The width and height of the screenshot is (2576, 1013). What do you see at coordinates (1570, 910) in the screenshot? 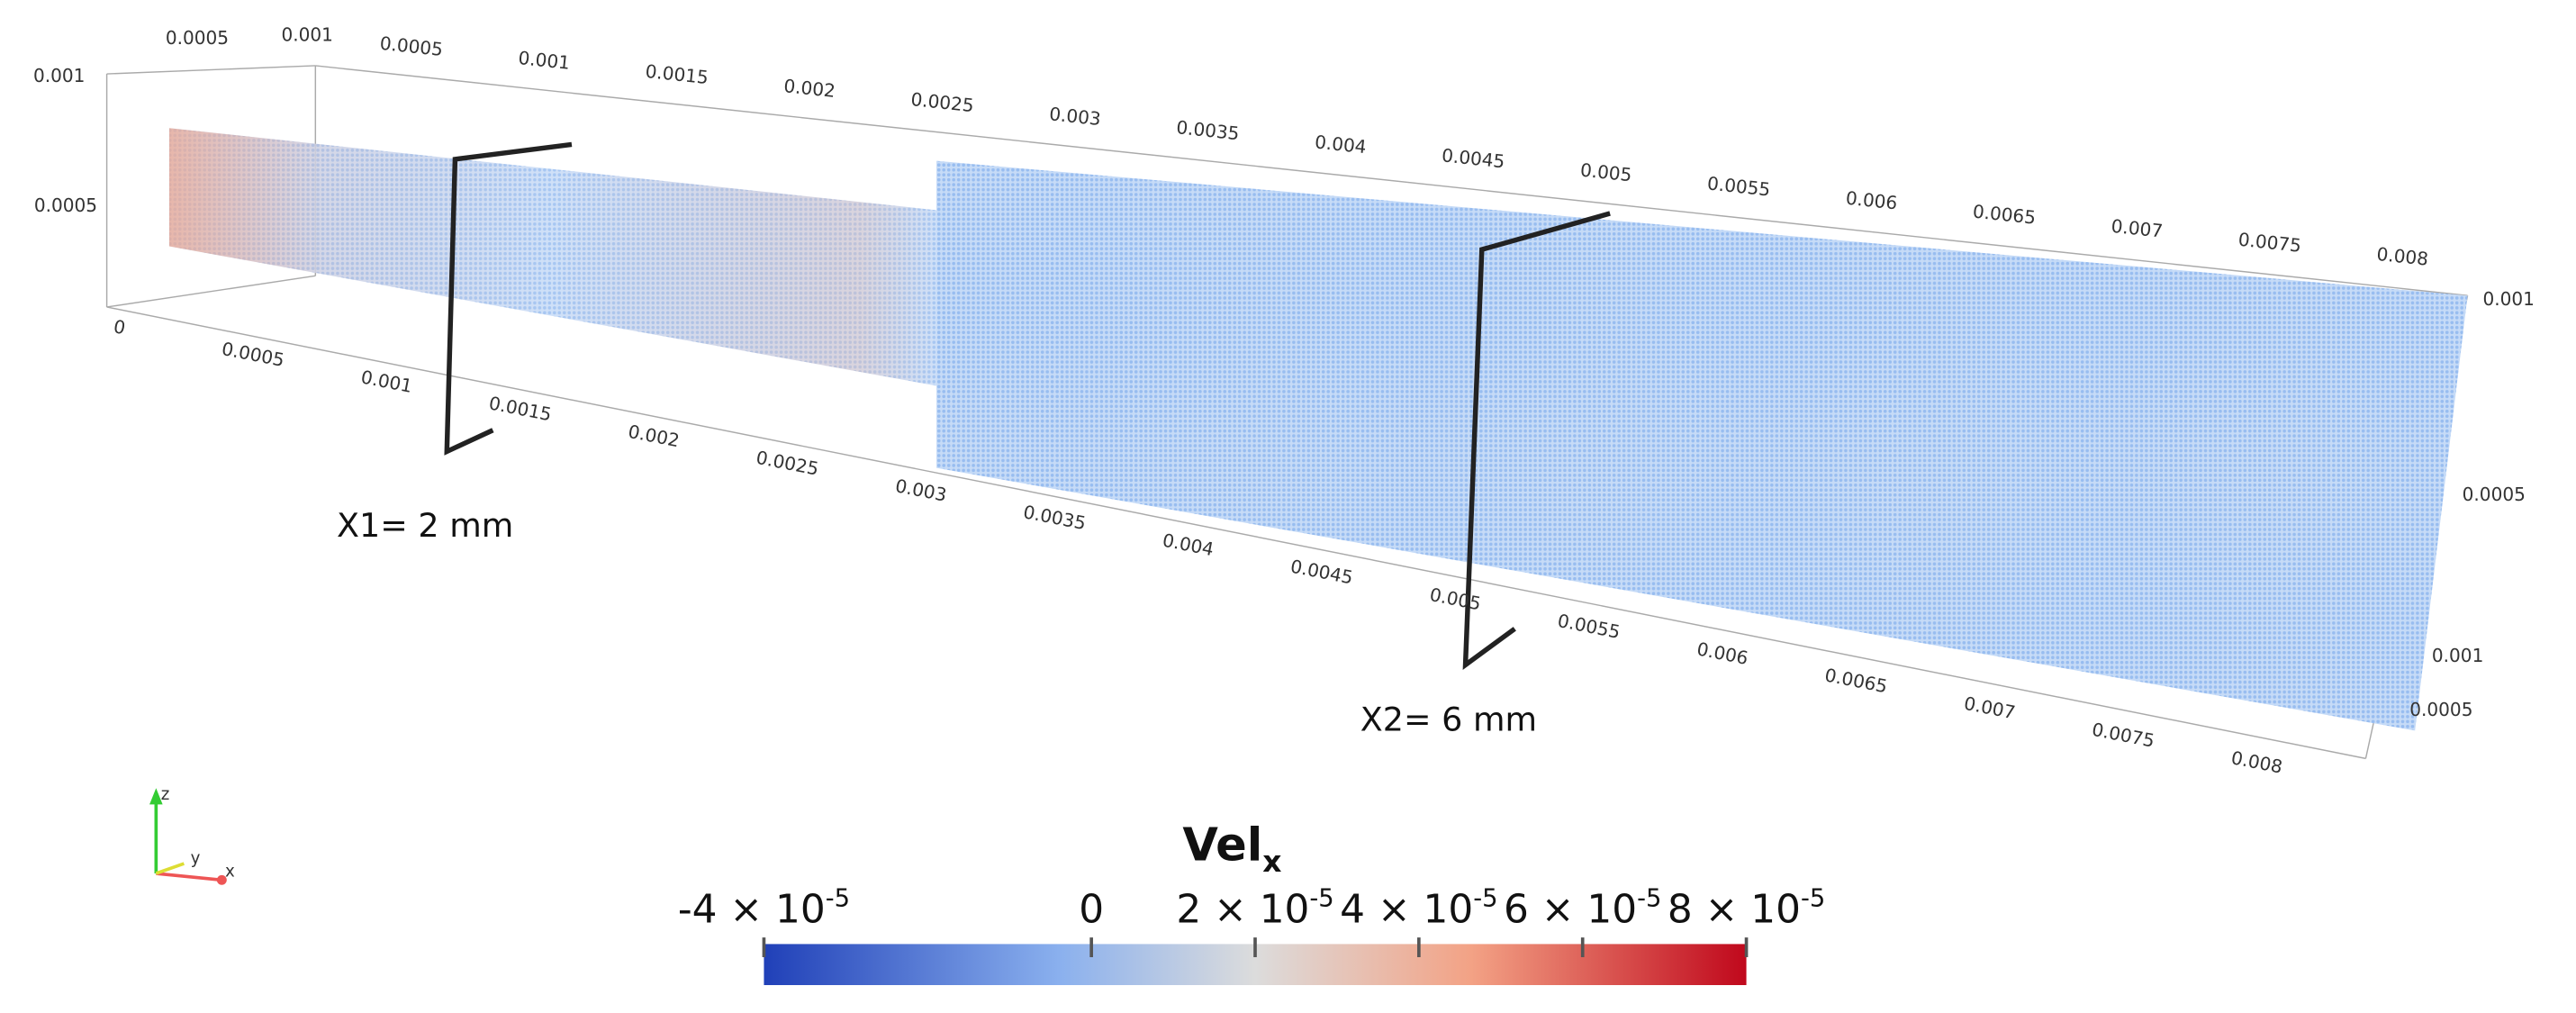
I see `tick-mantissa: 6 × 10` at bounding box center [1570, 910].